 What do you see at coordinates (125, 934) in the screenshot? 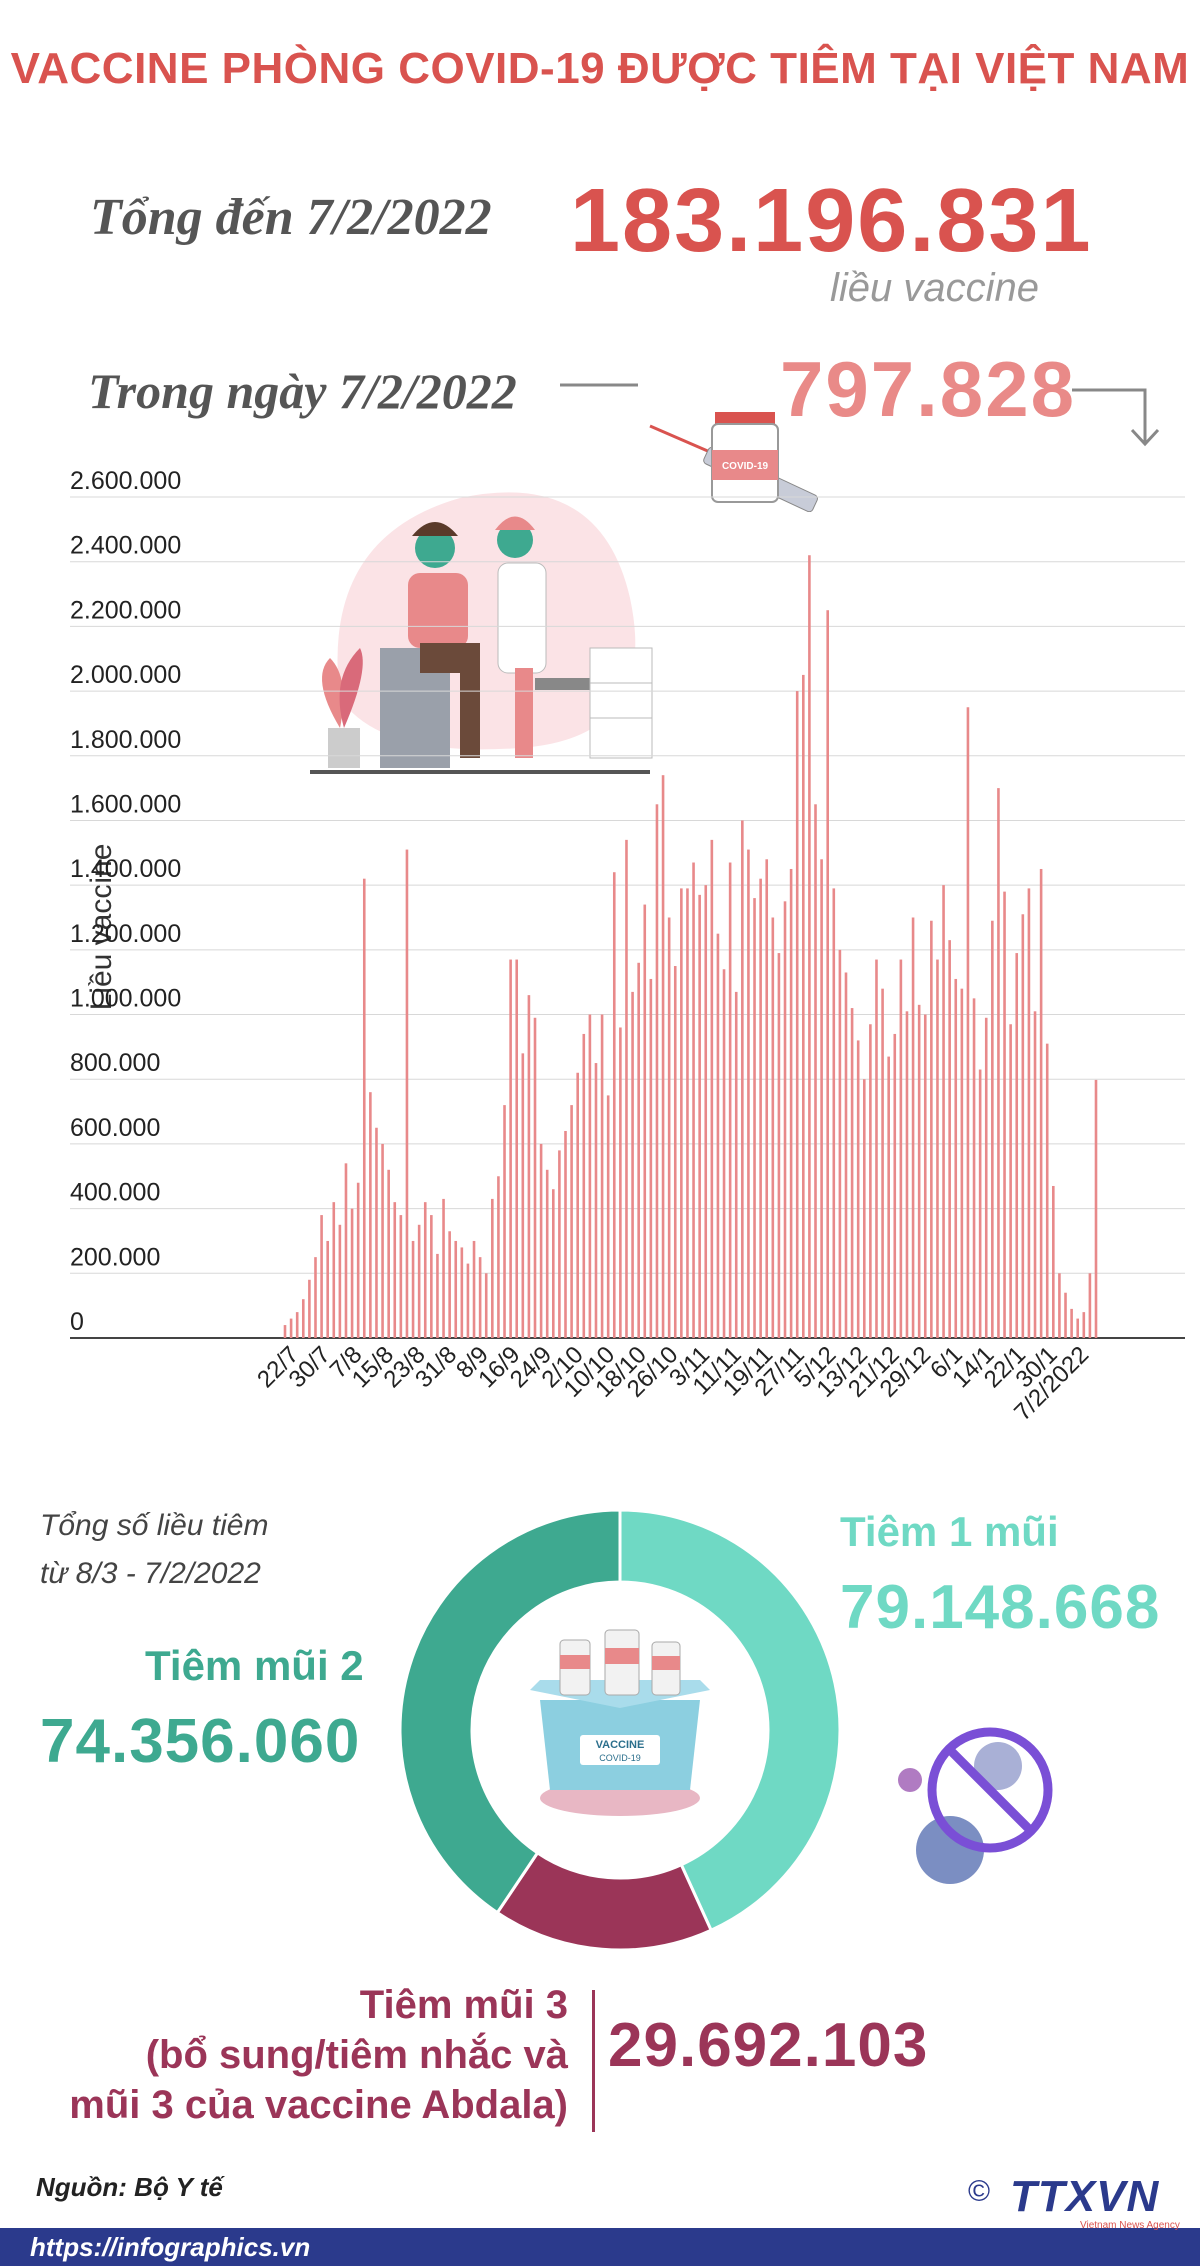
I see `y-tick-label: 1.200.000` at bounding box center [125, 934].